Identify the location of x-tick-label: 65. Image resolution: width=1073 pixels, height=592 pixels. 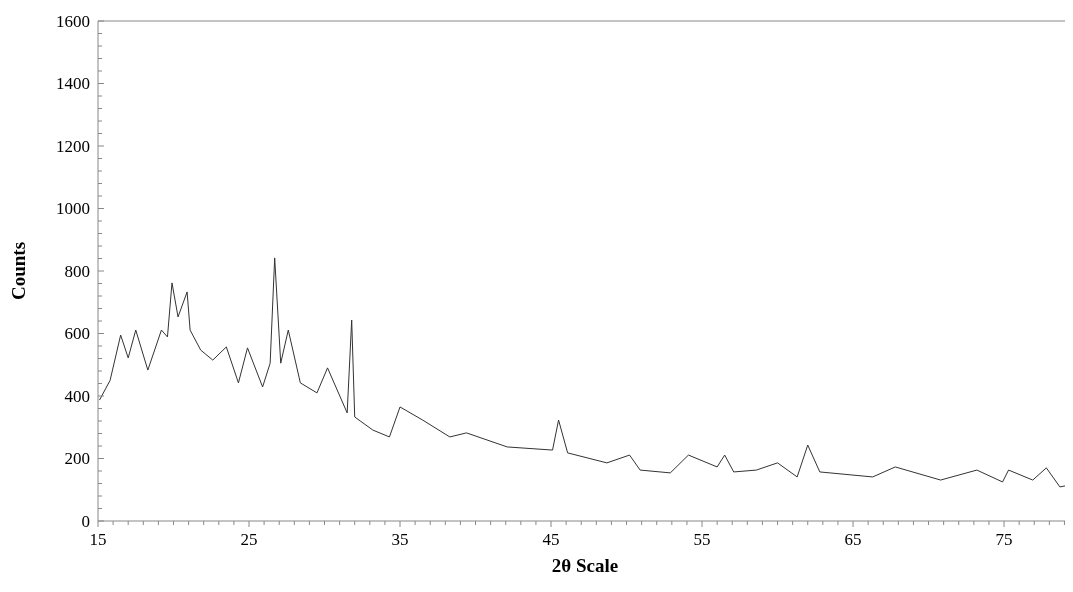
(853, 539).